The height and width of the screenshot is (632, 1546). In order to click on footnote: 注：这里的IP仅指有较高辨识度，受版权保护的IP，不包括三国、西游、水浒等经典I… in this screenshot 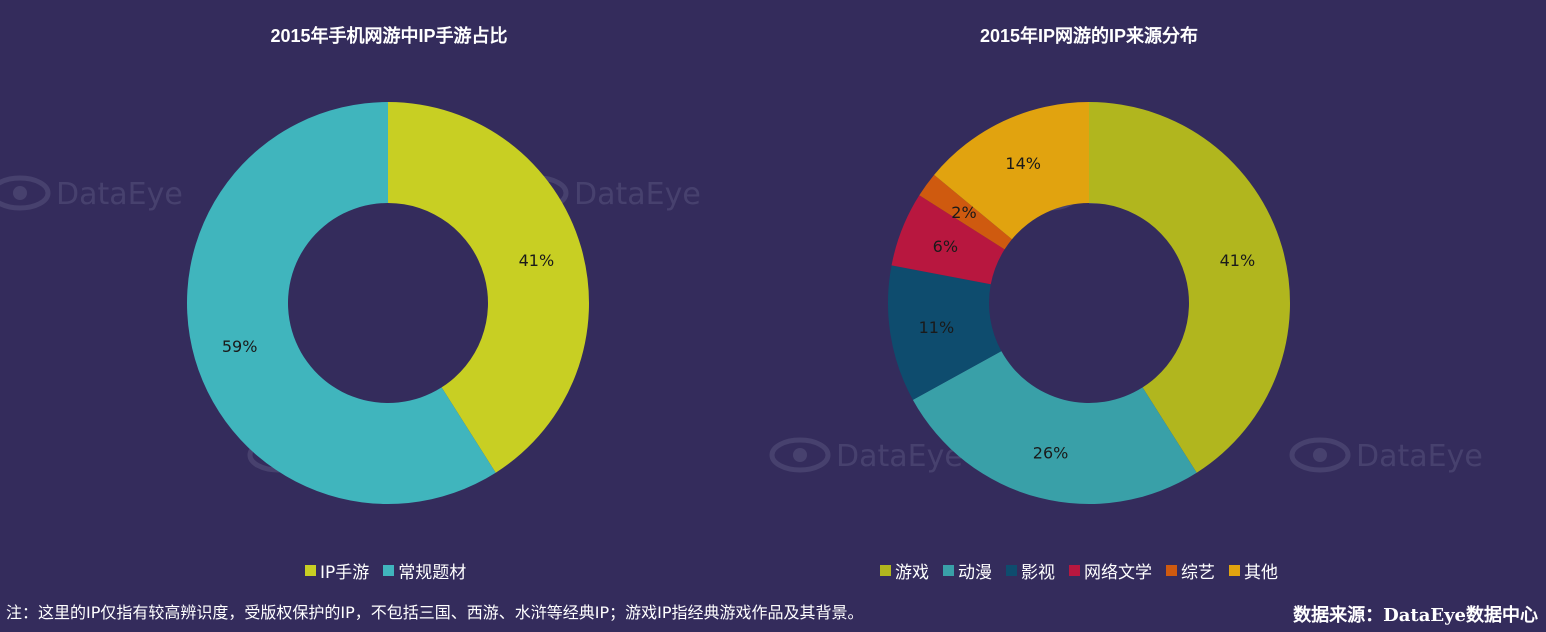, I will do `click(435, 612)`.